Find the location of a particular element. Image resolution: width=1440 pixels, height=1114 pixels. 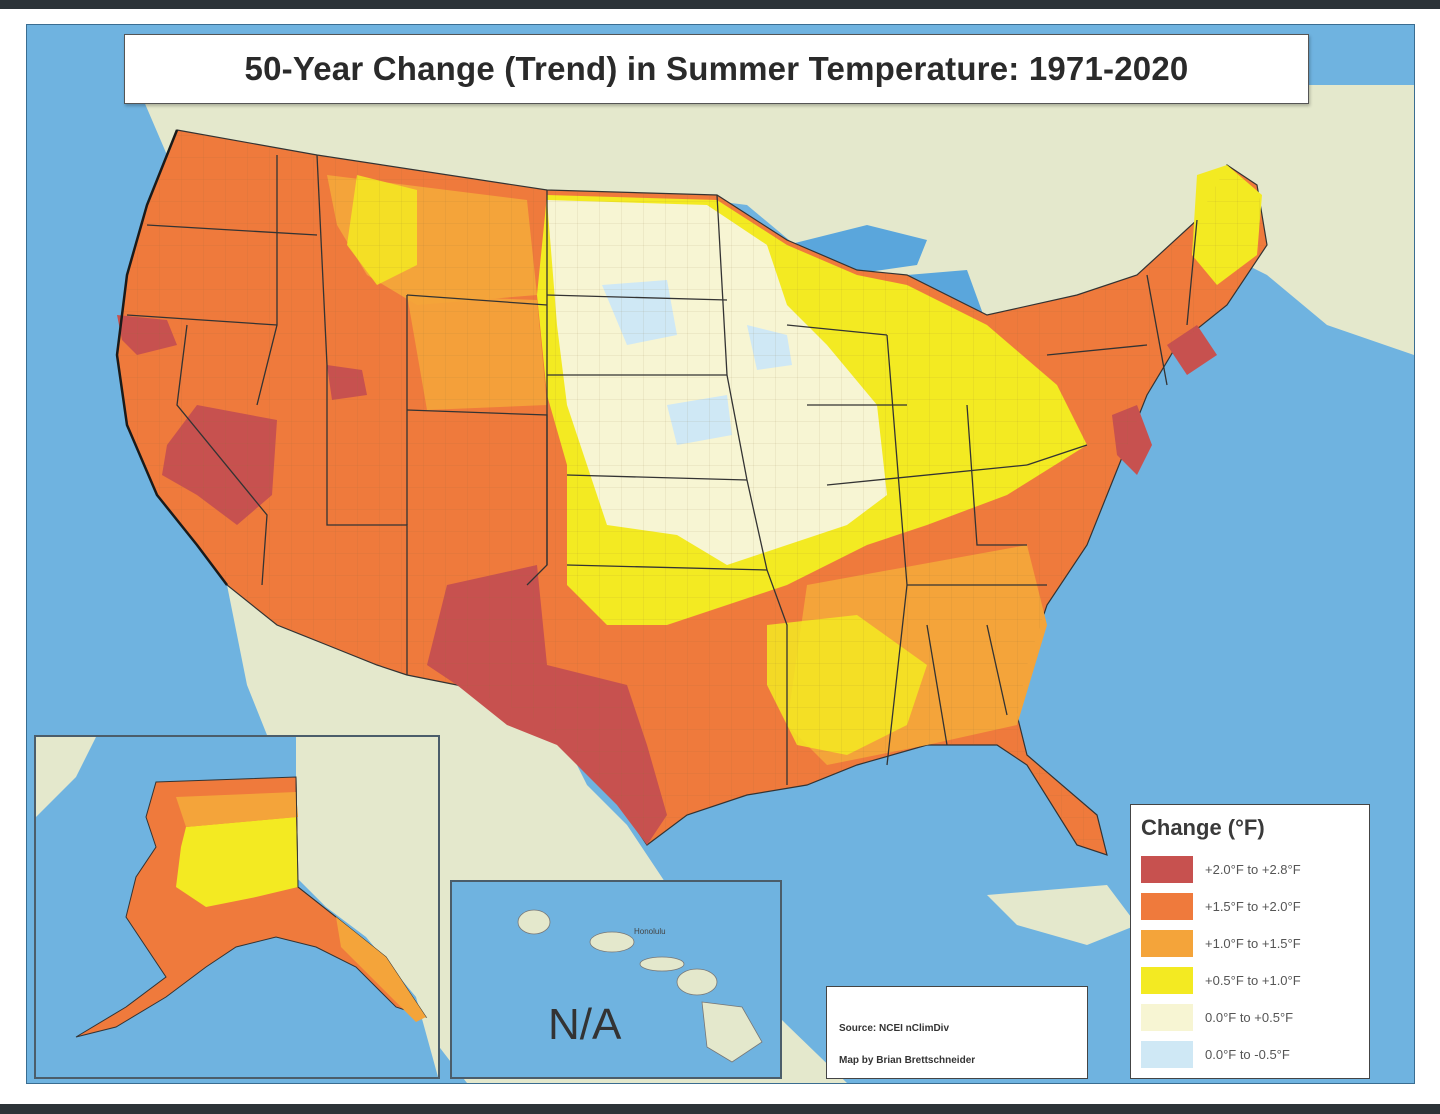

hawaii-inset: Honolulu is located at coordinates (616, 979).